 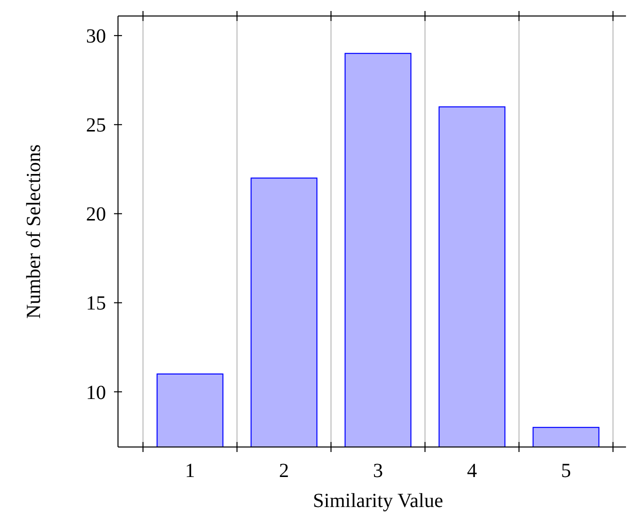 What do you see at coordinates (34, 231) in the screenshot?
I see `y-axis-title: Number of Selections` at bounding box center [34, 231].